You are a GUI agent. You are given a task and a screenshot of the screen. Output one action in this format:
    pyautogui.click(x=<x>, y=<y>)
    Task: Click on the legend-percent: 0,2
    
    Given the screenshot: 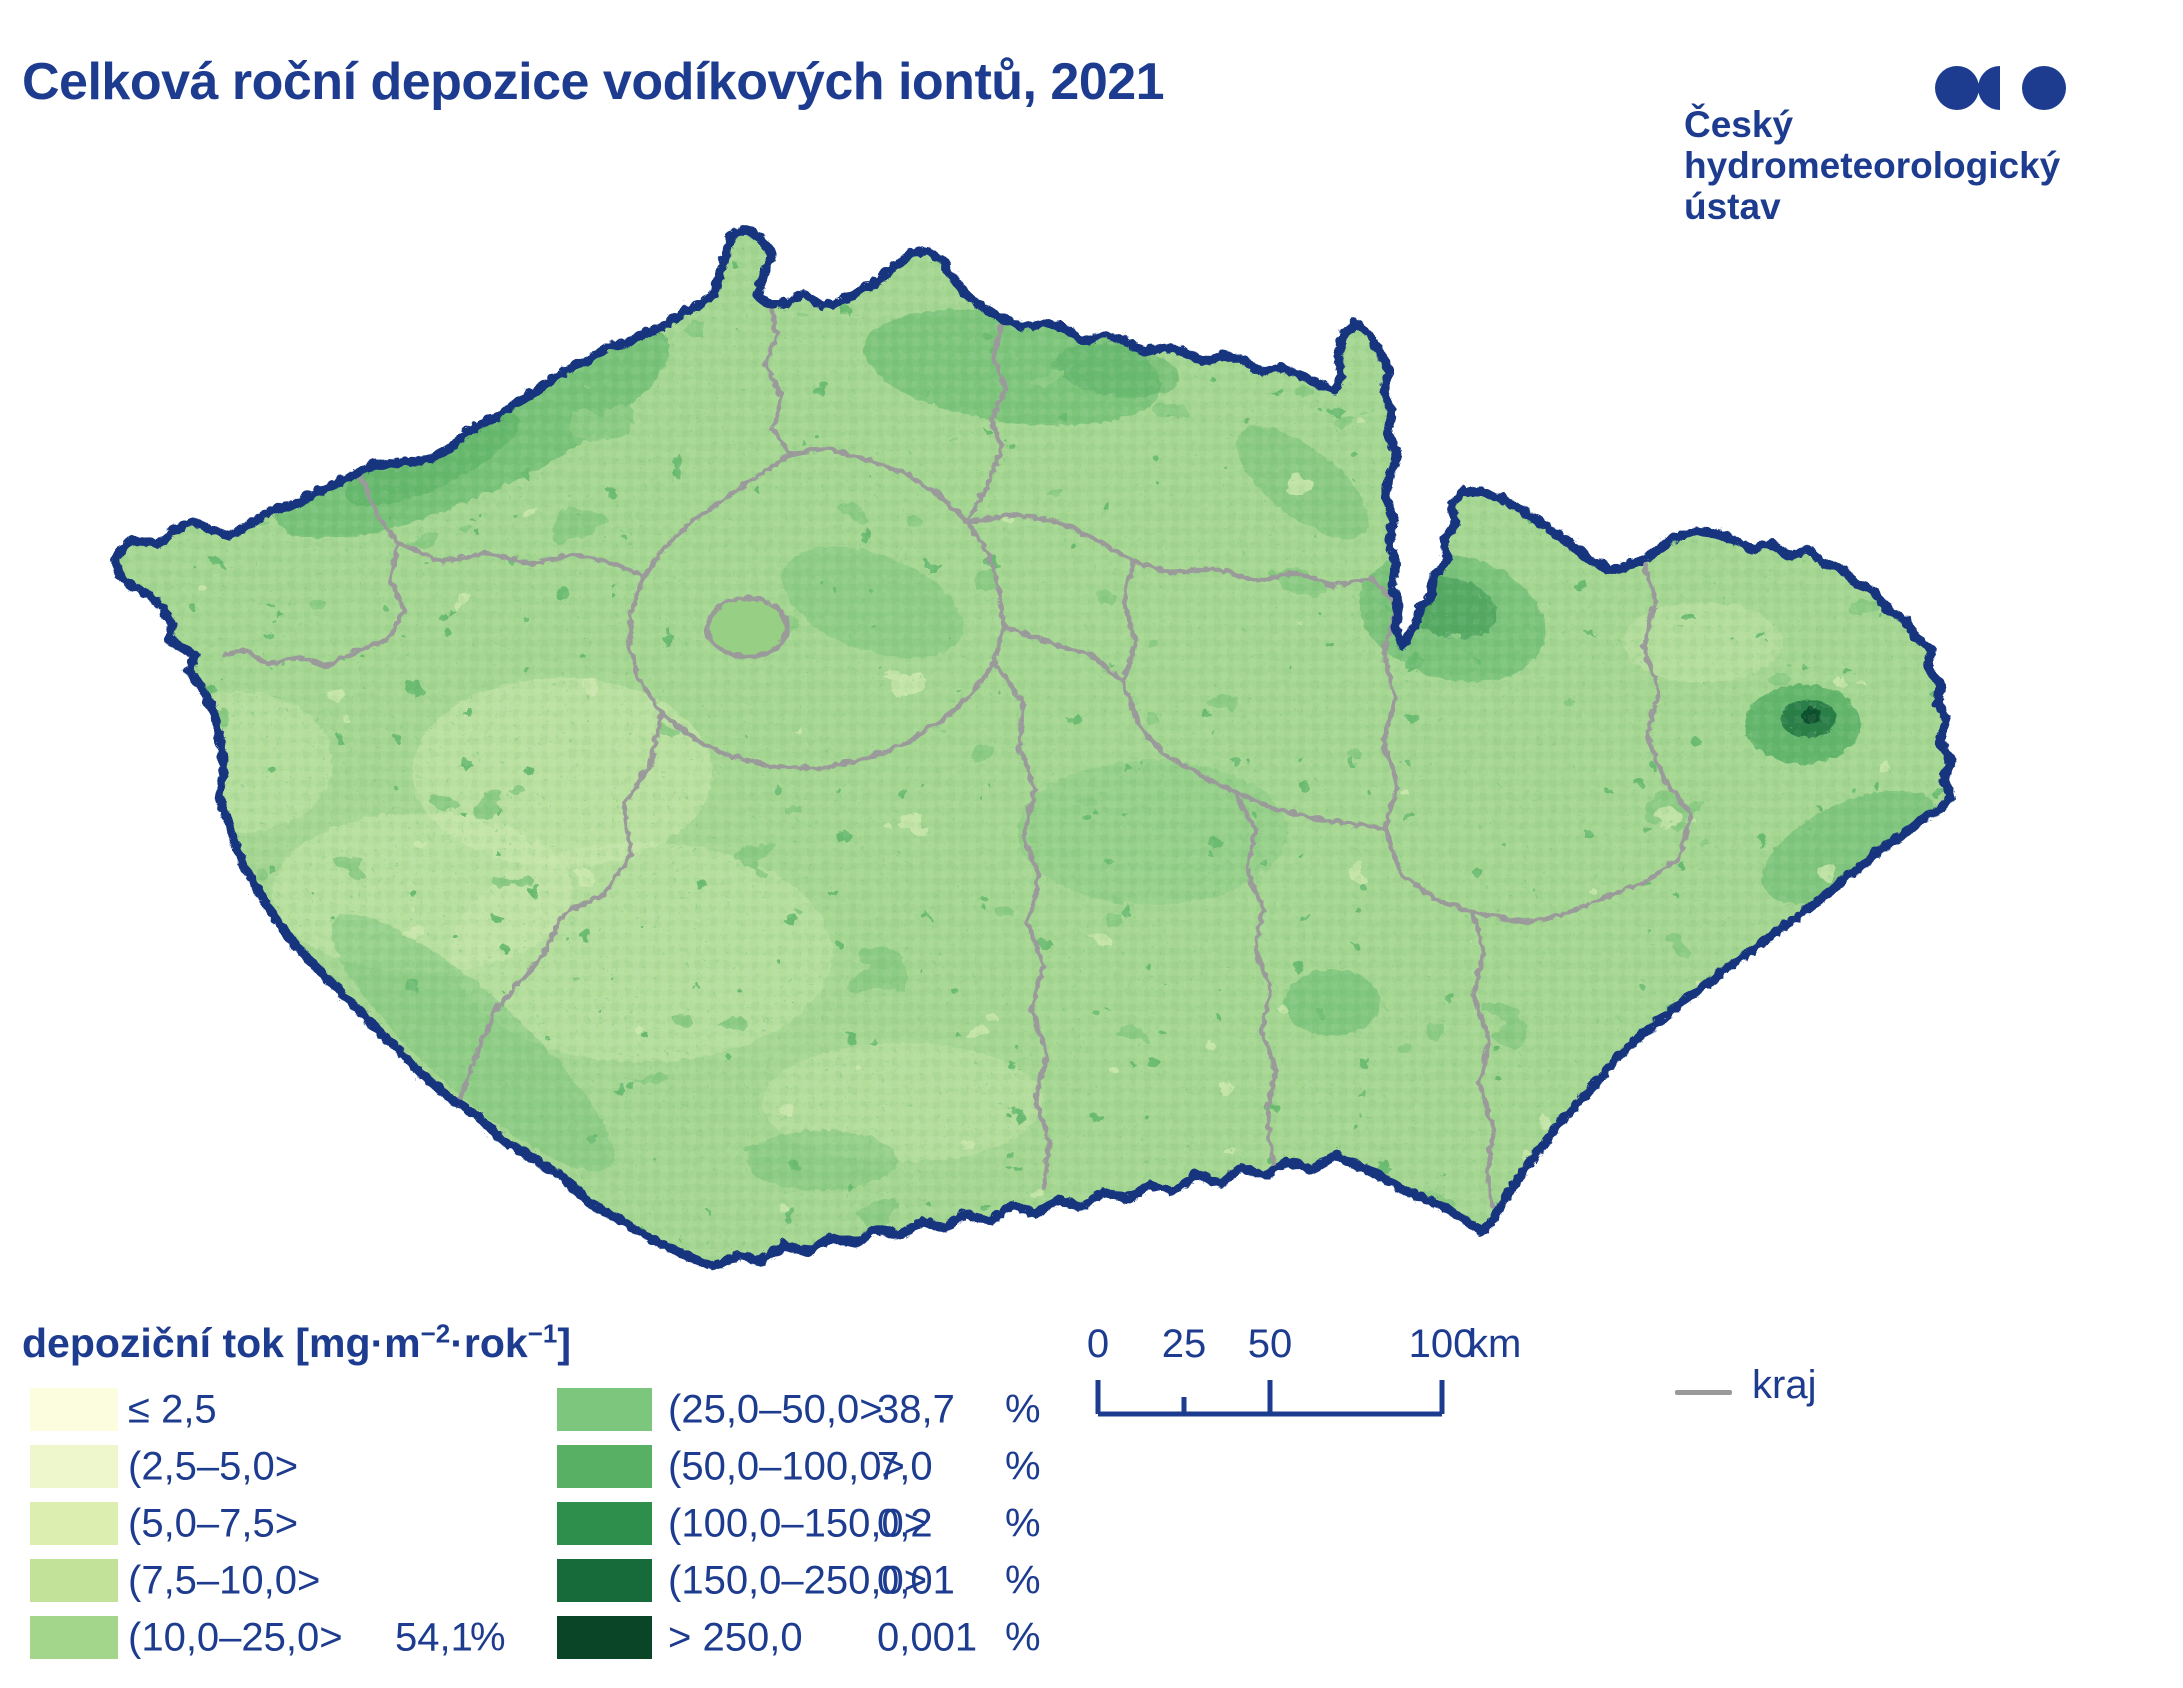 What is the action you would take?
    pyautogui.click(x=905, y=1523)
    